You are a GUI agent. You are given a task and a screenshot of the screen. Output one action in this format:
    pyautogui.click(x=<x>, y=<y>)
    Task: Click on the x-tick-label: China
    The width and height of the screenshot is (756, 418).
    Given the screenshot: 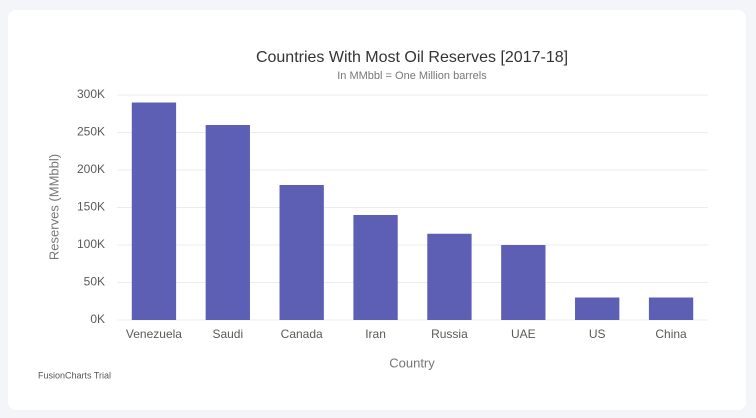 What is the action you would take?
    pyautogui.click(x=671, y=334)
    